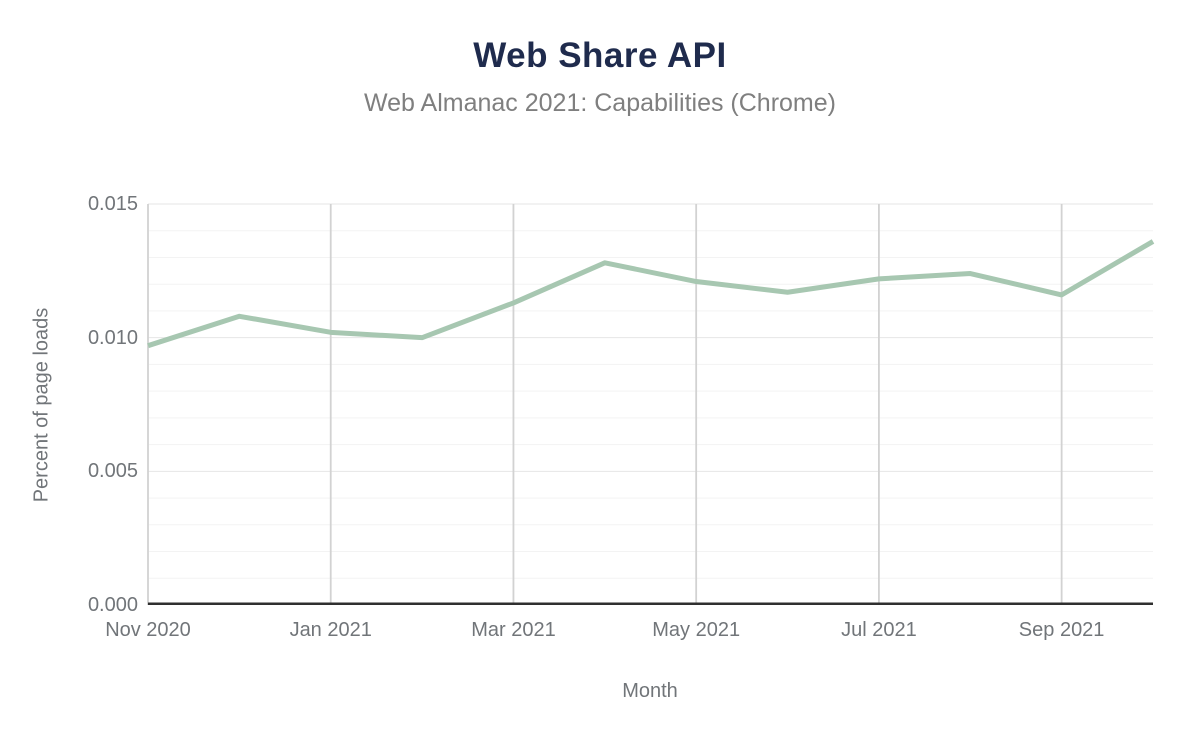 Image resolution: width=1200 pixels, height=742 pixels. I want to click on x-tick-label: Jul 2021, so click(879, 630).